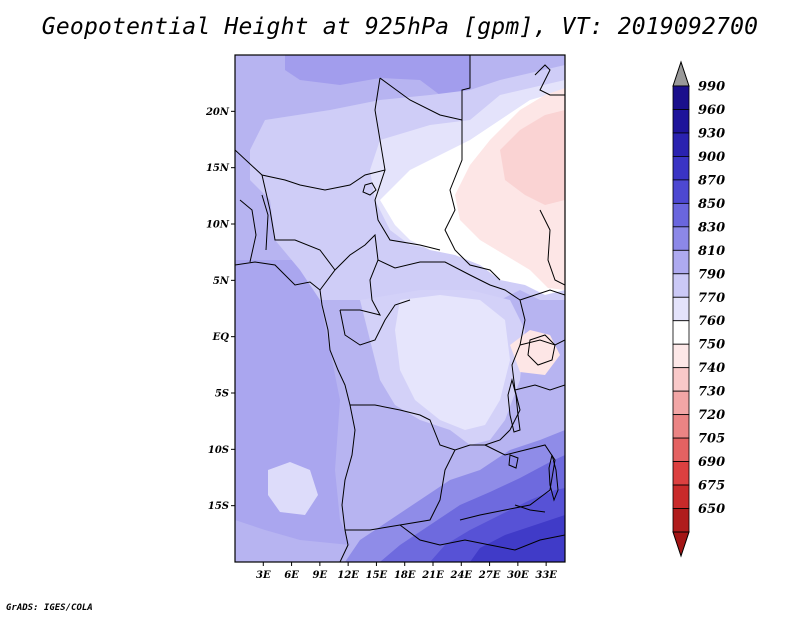  I want to click on colorbar-label: 870, so click(711, 180).